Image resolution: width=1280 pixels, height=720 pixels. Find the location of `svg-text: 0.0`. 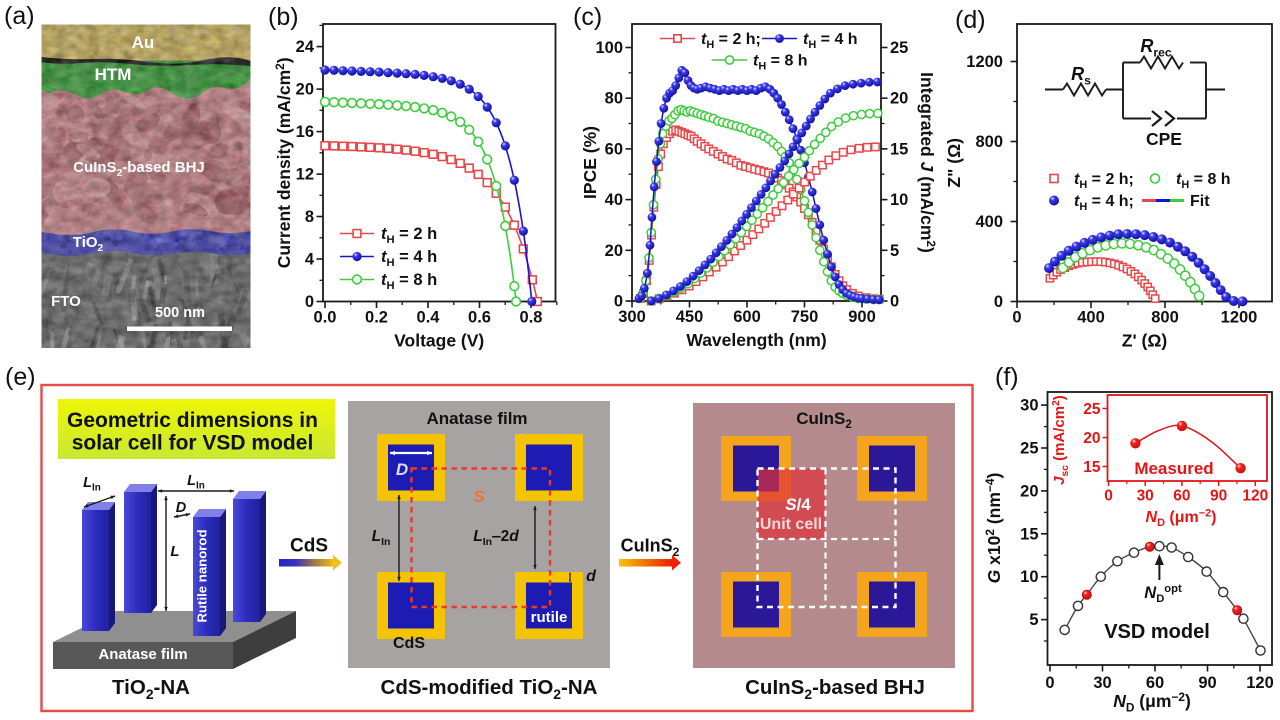

svg-text: 0.0 is located at coordinates (325, 318).